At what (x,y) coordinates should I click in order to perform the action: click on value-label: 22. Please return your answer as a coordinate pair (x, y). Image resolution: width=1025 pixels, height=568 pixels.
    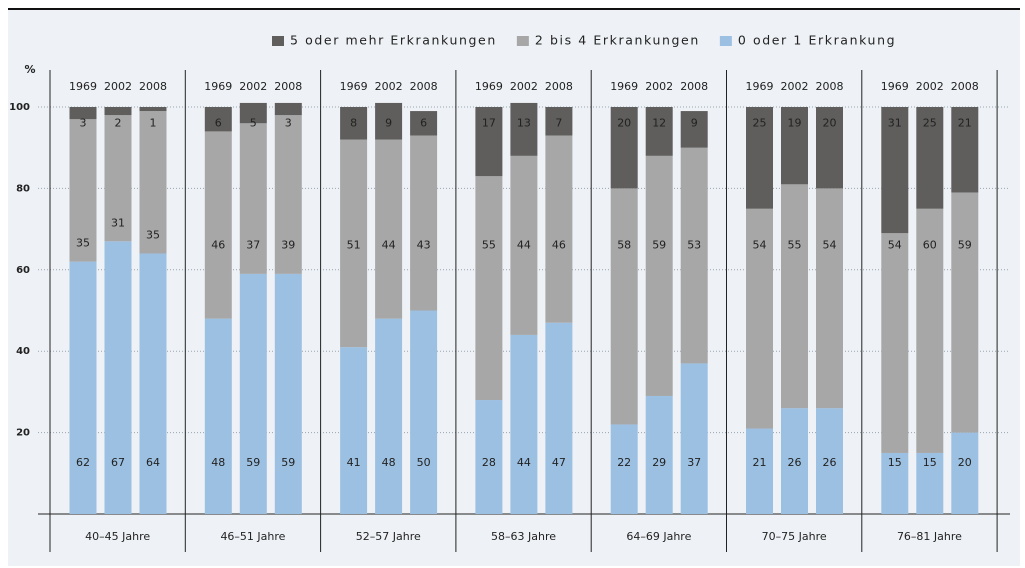
    Looking at the image, I should click on (624, 462).